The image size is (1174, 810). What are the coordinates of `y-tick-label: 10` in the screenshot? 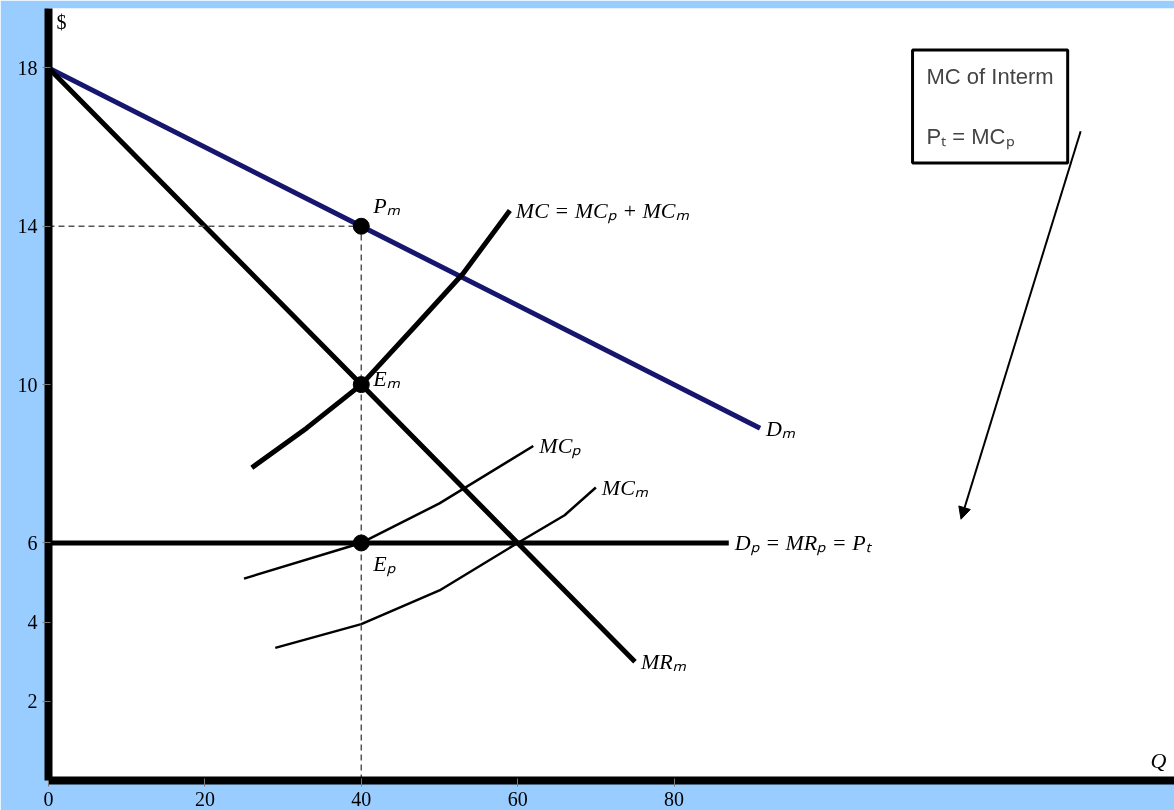 It's located at (27, 384).